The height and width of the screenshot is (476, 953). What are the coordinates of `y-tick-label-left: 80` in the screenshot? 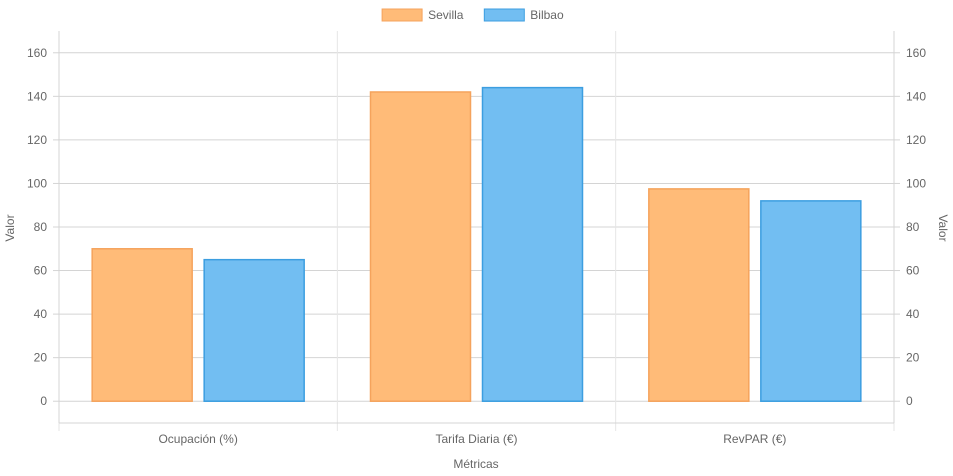 It's located at (41, 227).